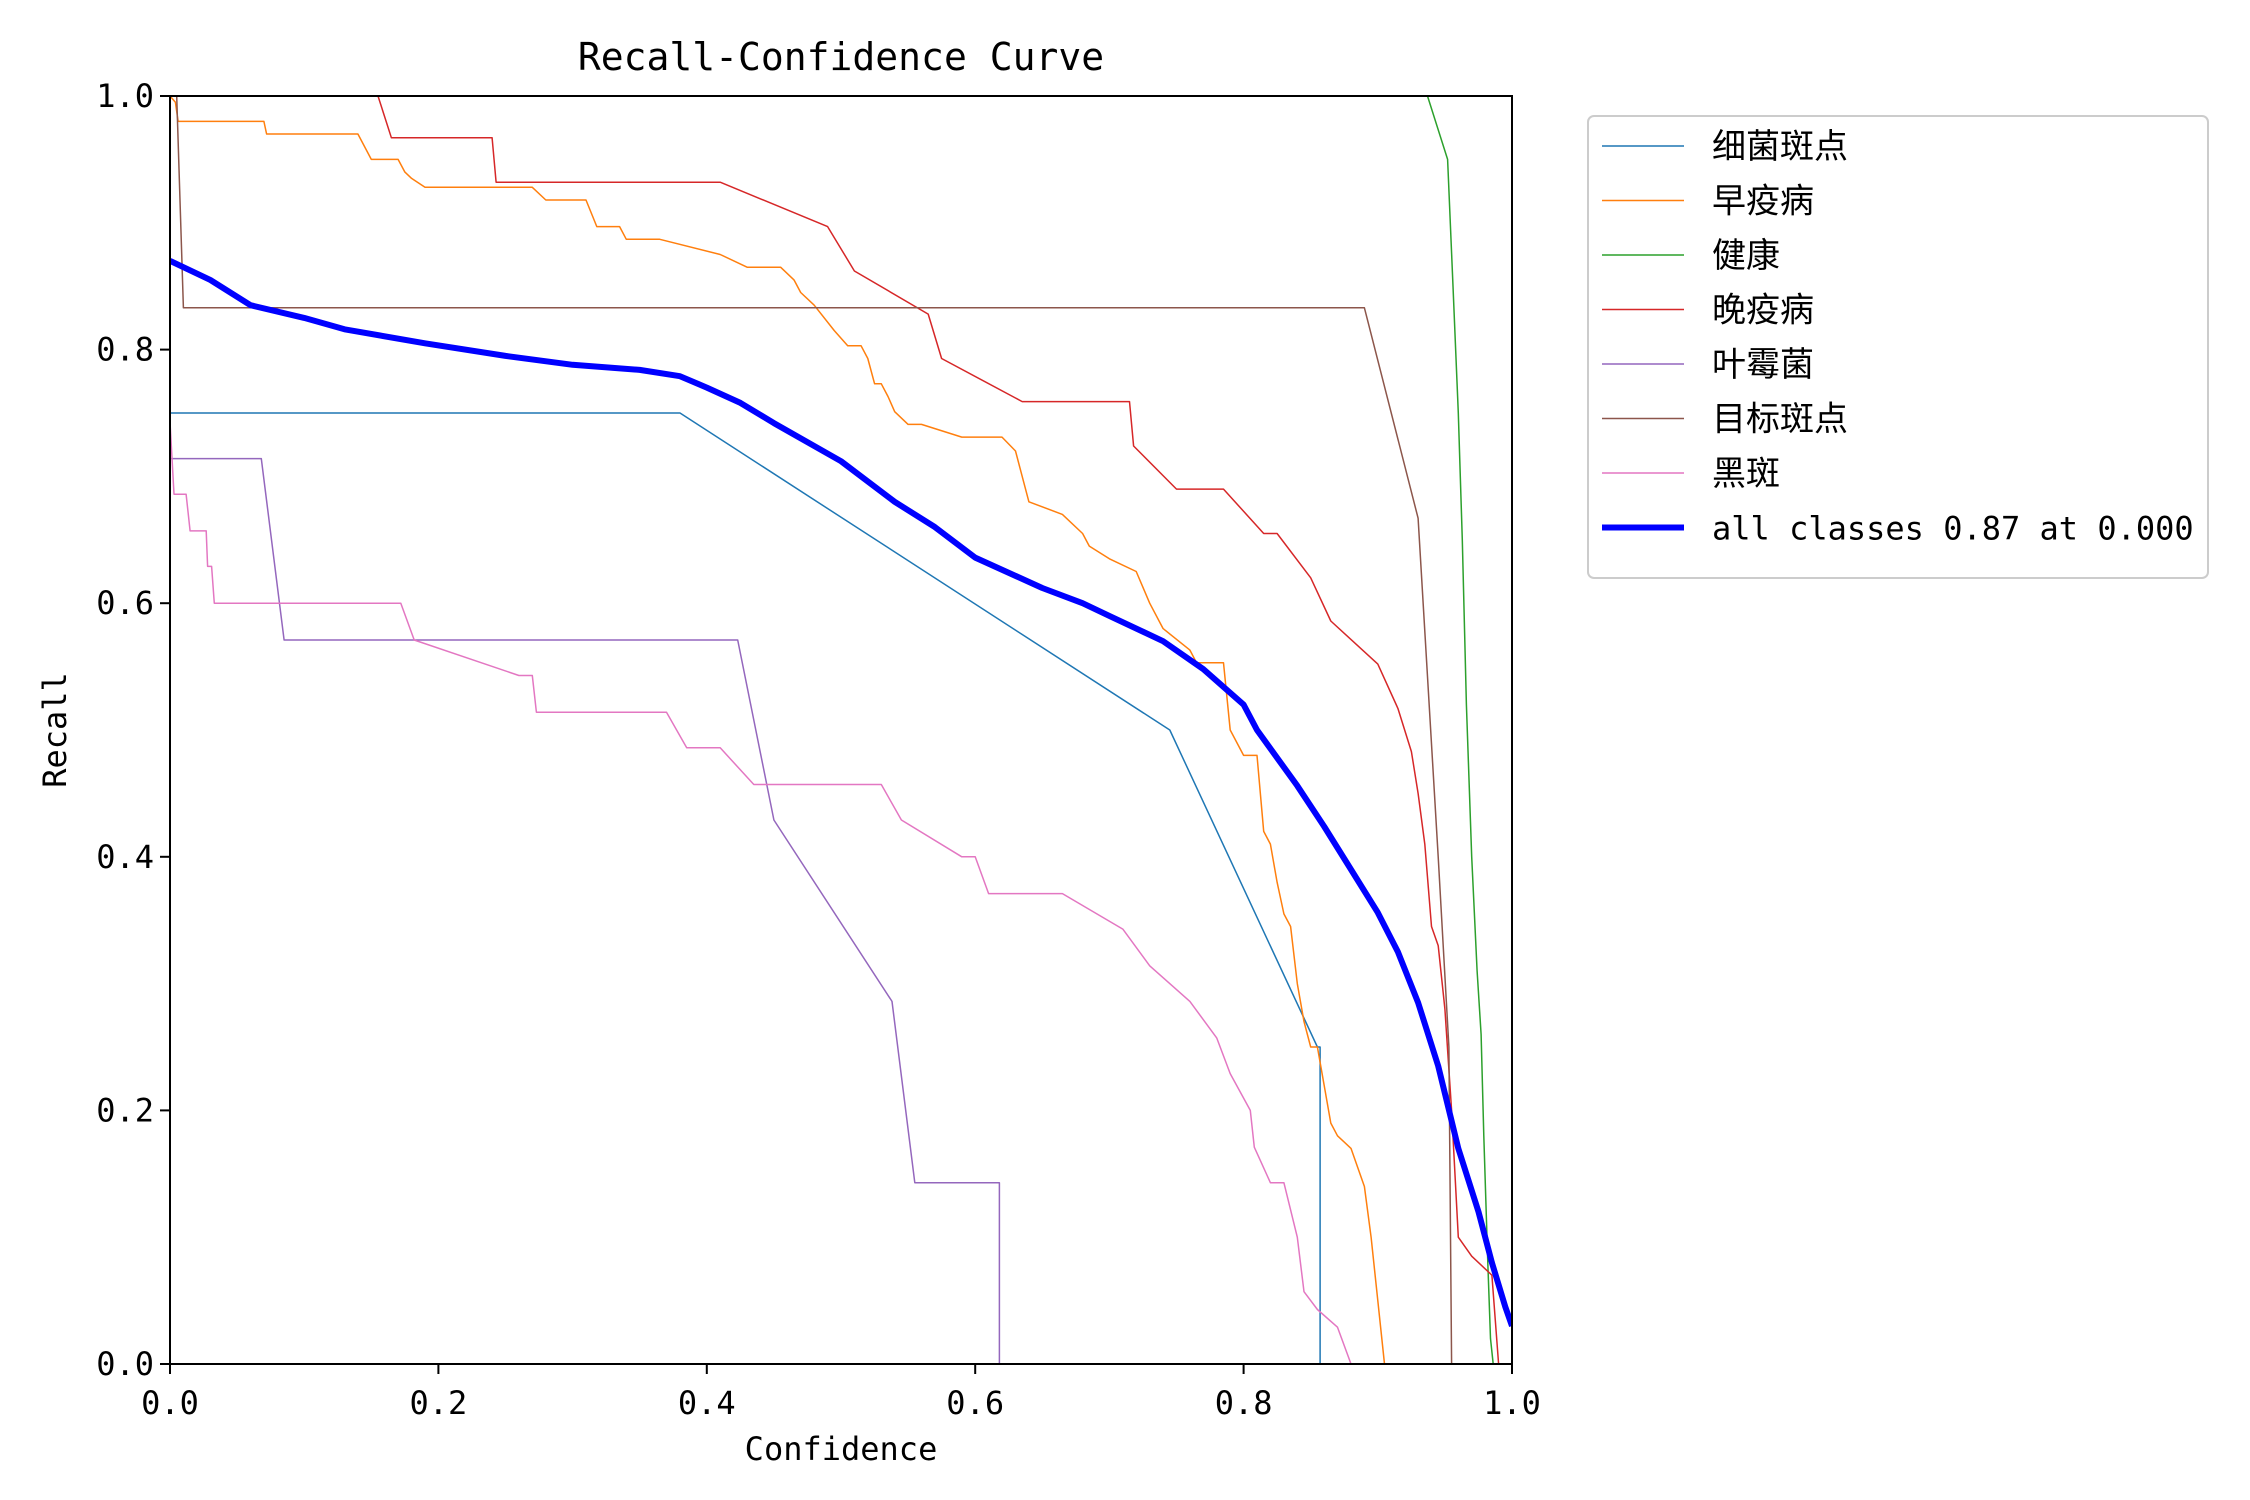 The width and height of the screenshot is (2250, 1500). Describe the element at coordinates (1780, 420) in the screenshot. I see `legend-label: 目标斑点` at that location.